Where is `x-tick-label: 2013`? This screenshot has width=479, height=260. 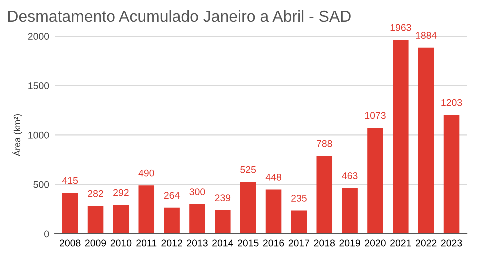
x-tick-label: 2013 is located at coordinates (197, 243).